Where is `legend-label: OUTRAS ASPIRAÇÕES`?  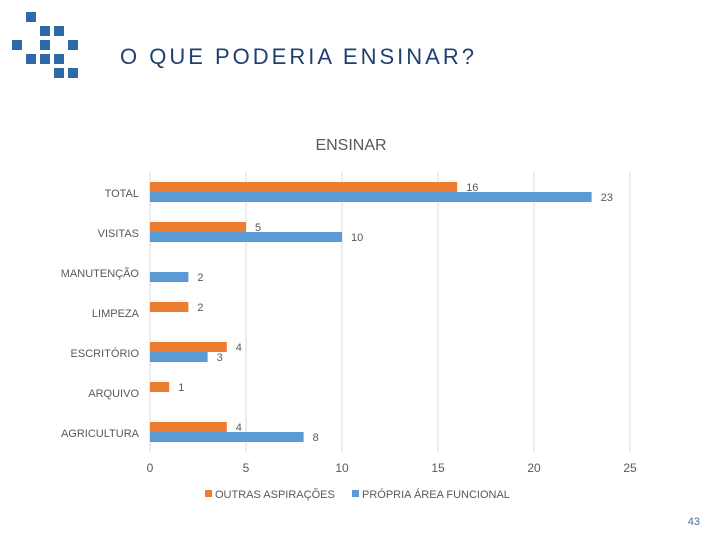
legend-label: OUTRAS ASPIRAÇÕES is located at coordinates (275, 494).